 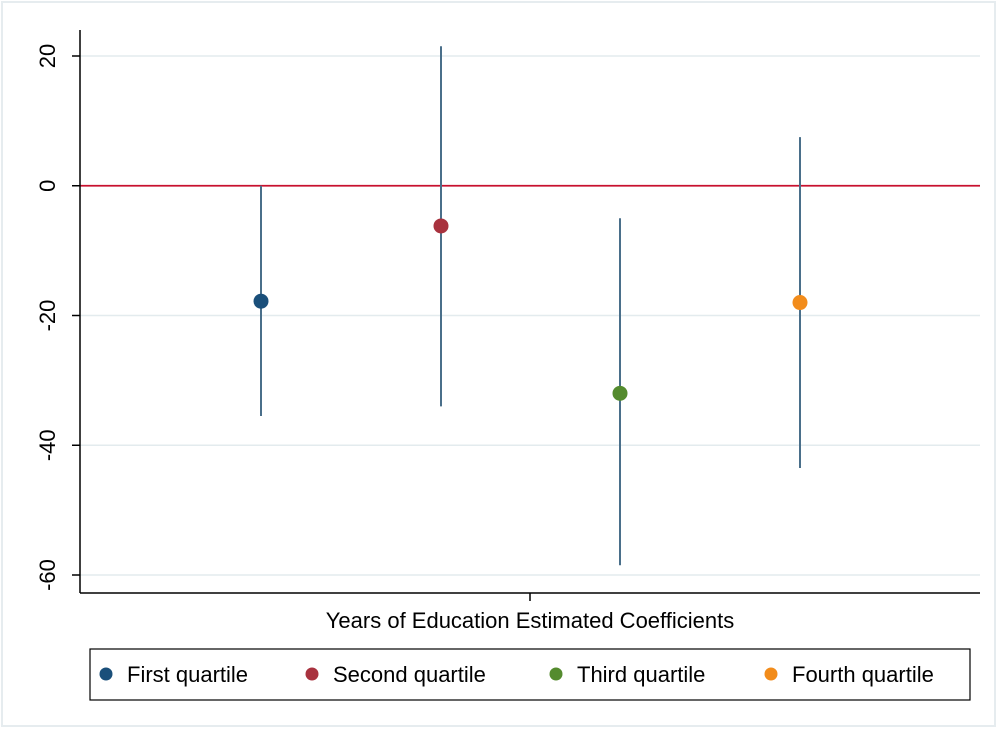 I want to click on legend-label: First quartile, so click(x=187, y=674).